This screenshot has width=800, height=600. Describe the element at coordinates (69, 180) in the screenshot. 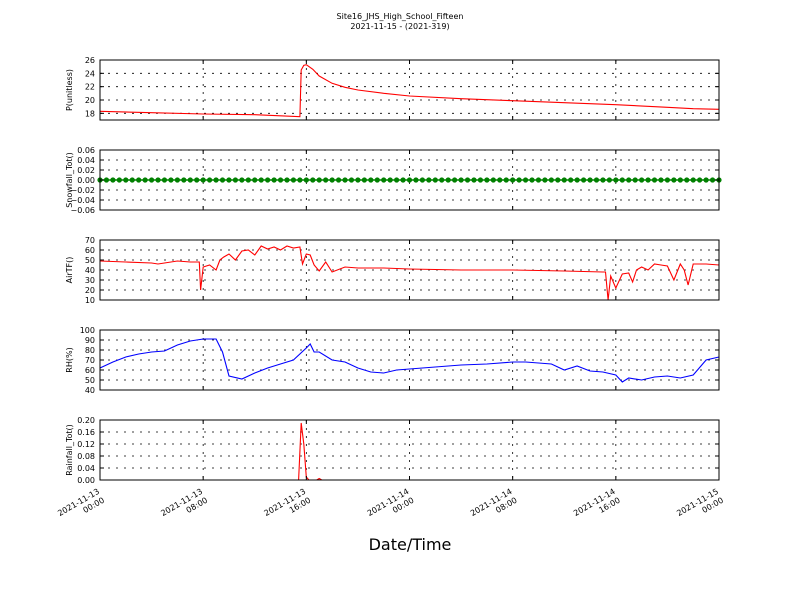

I see `snowfall-ylabel: Snowfall_Tot()` at that location.